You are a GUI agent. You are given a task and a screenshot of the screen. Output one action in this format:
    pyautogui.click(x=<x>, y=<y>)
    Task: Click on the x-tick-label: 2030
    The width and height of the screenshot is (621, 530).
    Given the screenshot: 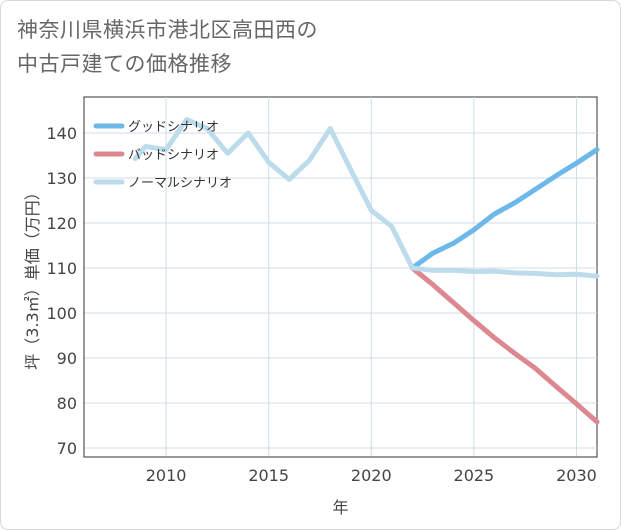 What is the action you would take?
    pyautogui.click(x=576, y=475)
    